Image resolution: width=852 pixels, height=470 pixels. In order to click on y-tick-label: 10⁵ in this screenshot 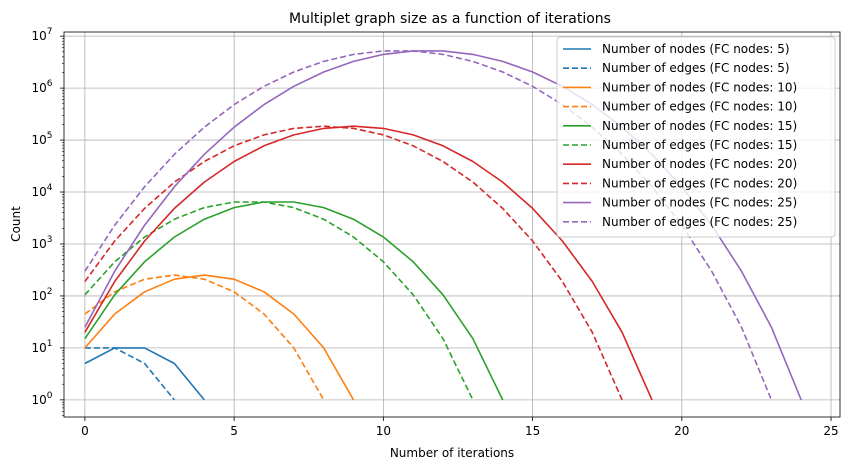, I will do `click(41, 139)`.